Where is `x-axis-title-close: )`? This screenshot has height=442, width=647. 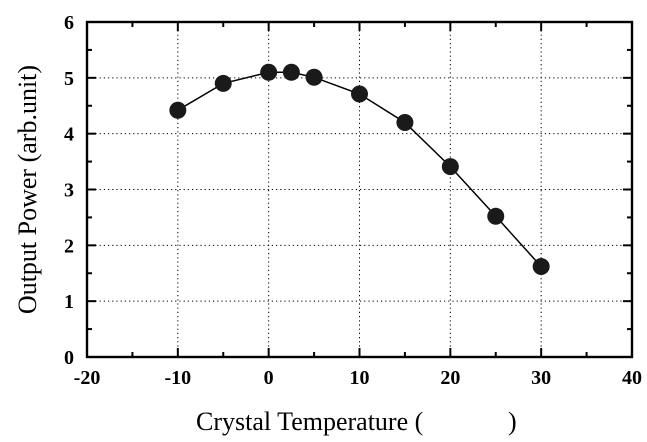 x-axis-title-close: ) is located at coordinates (512, 421).